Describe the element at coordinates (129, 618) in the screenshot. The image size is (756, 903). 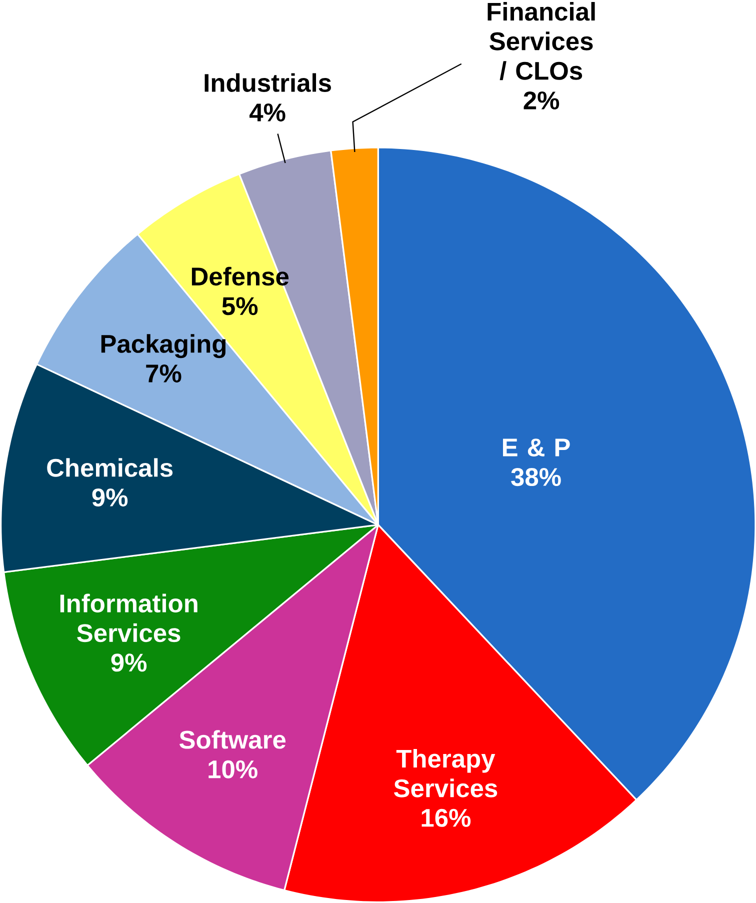
I see `slice-label: Information Services` at that location.